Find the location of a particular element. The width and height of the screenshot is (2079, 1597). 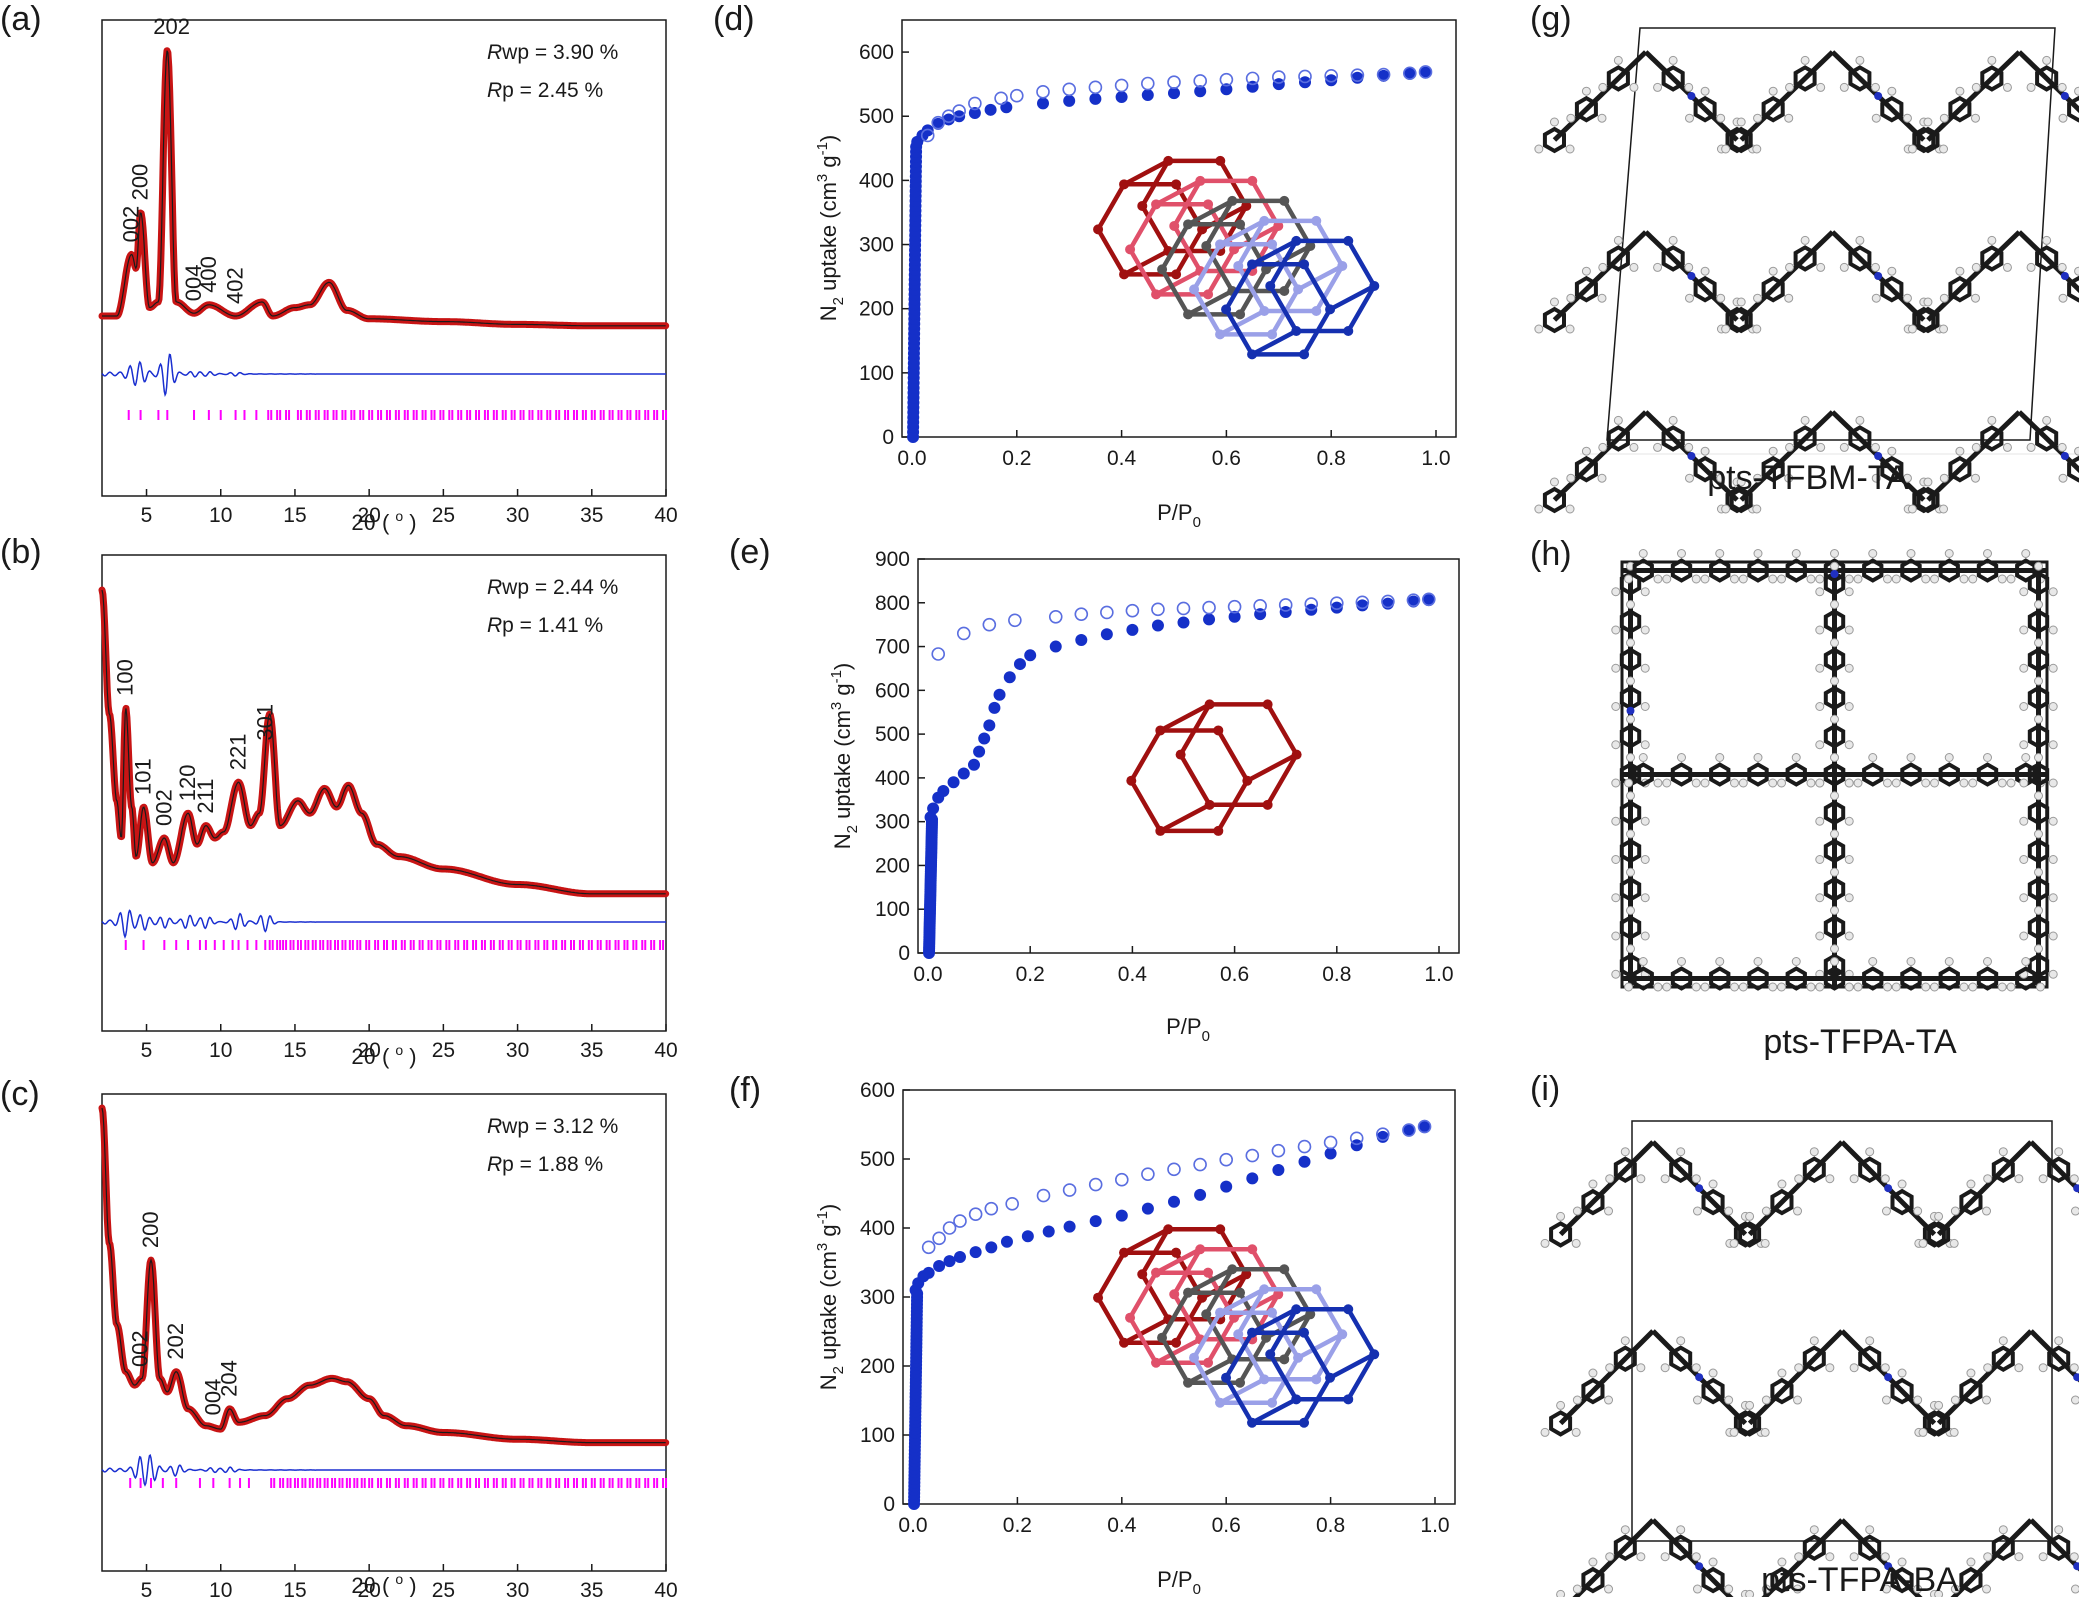

adsorption-point-f is located at coordinates (1006, 1241).